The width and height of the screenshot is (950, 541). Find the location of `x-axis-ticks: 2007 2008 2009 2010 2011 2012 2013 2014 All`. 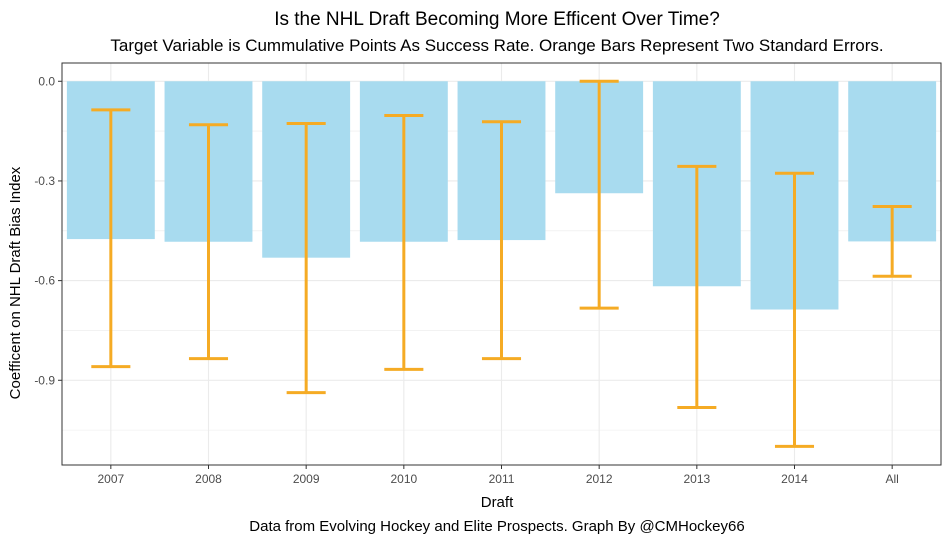

x-axis-ticks: 2007 2008 2009 2010 2011 2012 2013 2014 All is located at coordinates (498, 475).